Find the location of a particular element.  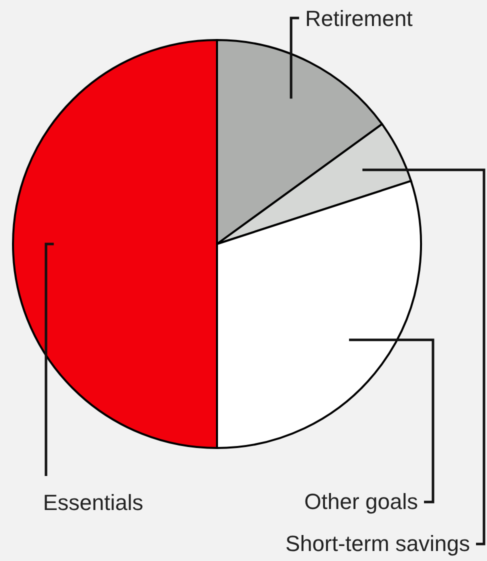

slice-label: Other goals is located at coordinates (361, 501).